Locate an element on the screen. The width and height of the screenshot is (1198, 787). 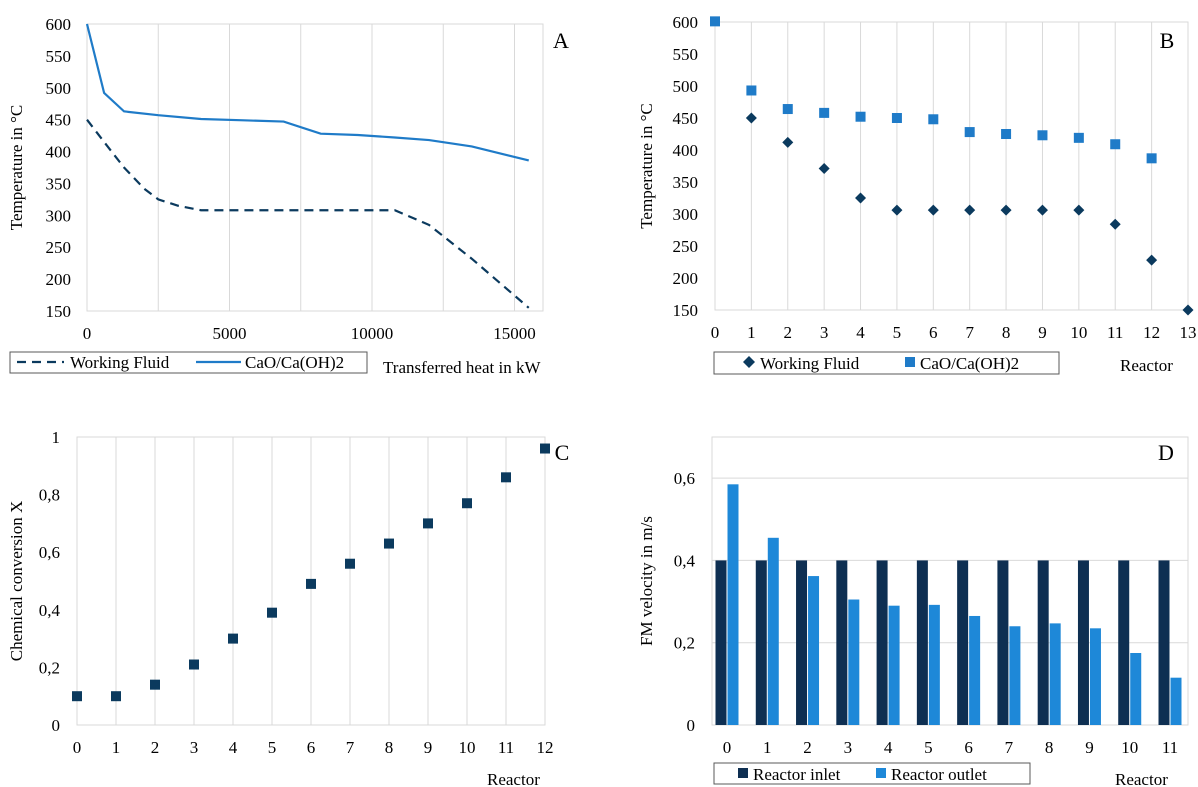
panel-a-ytick-label: 300 is located at coordinates (59, 215).